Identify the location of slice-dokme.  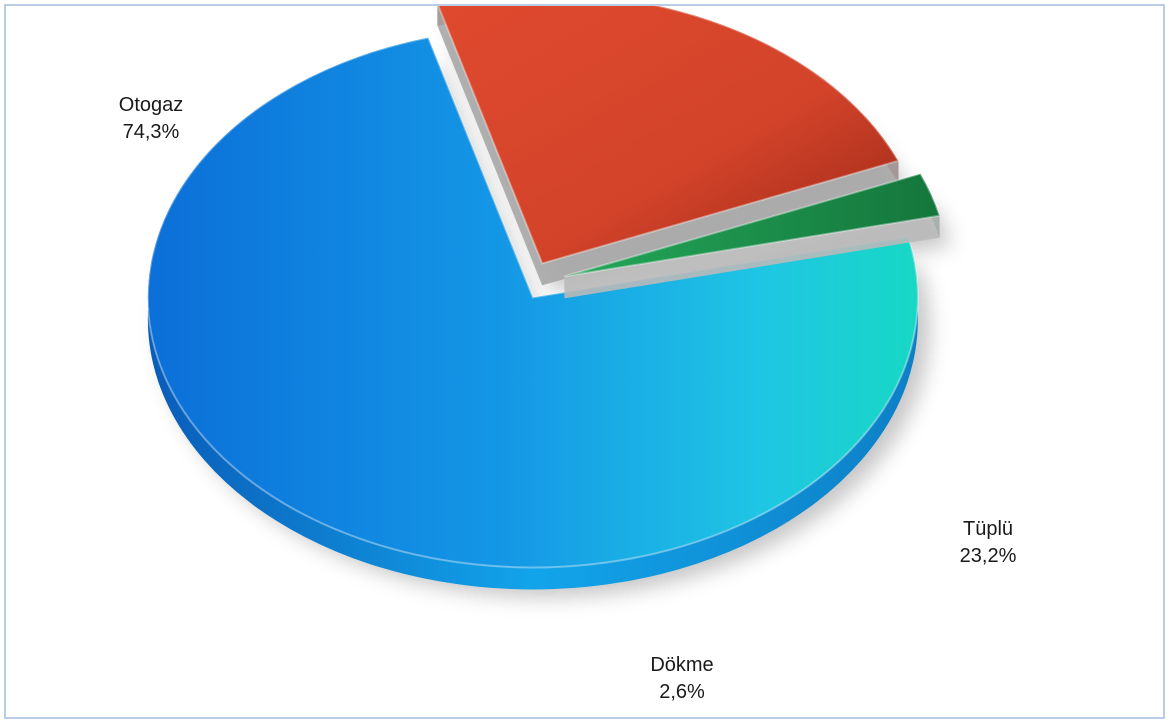
(752, 225).